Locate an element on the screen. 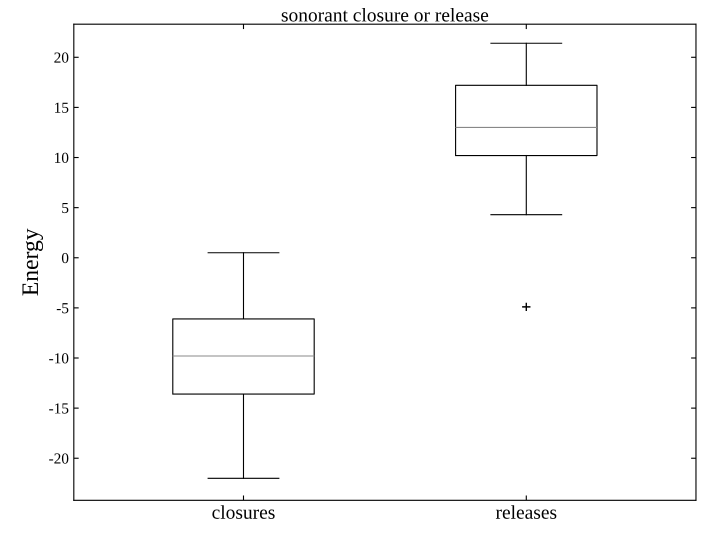 Image resolution: width=703 pixels, height=538 pixels. y-tick-label: -20 is located at coordinates (58, 458).